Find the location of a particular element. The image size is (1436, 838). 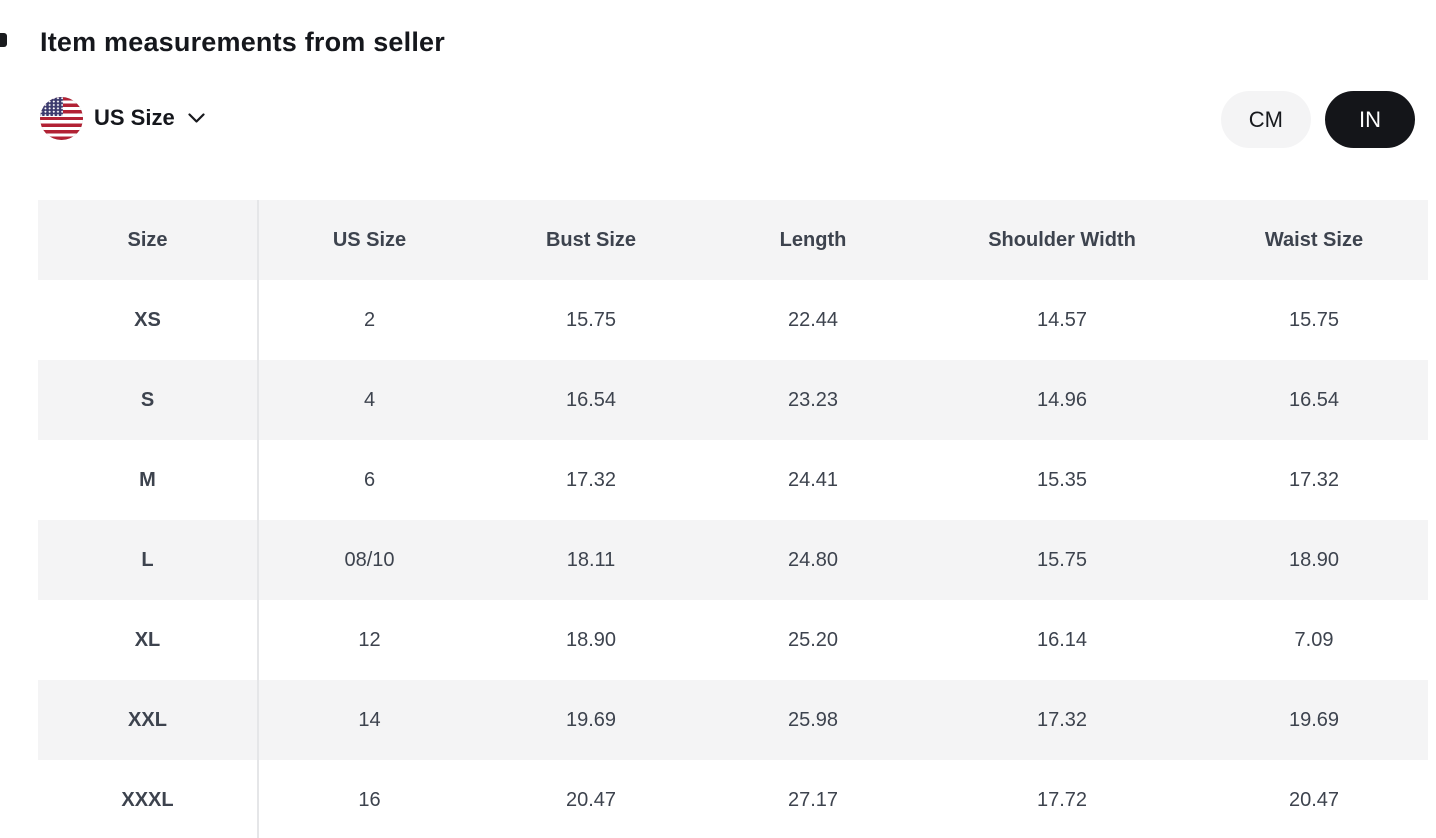

us-size-cell: 6 is located at coordinates (369, 479).